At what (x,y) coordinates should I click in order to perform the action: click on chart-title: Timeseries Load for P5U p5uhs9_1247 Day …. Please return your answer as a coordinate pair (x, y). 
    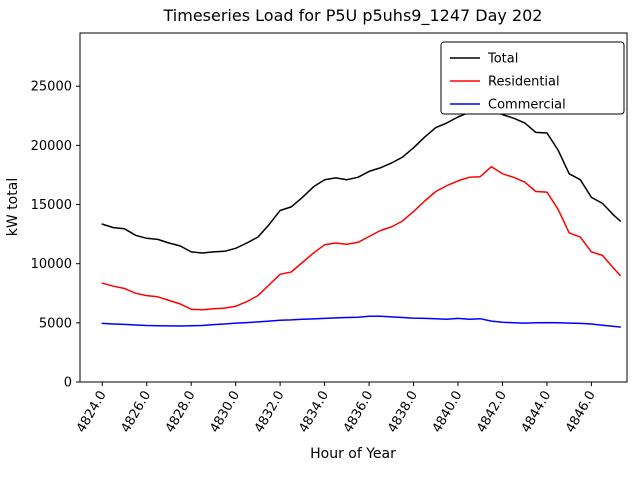
    Looking at the image, I should click on (353, 16).